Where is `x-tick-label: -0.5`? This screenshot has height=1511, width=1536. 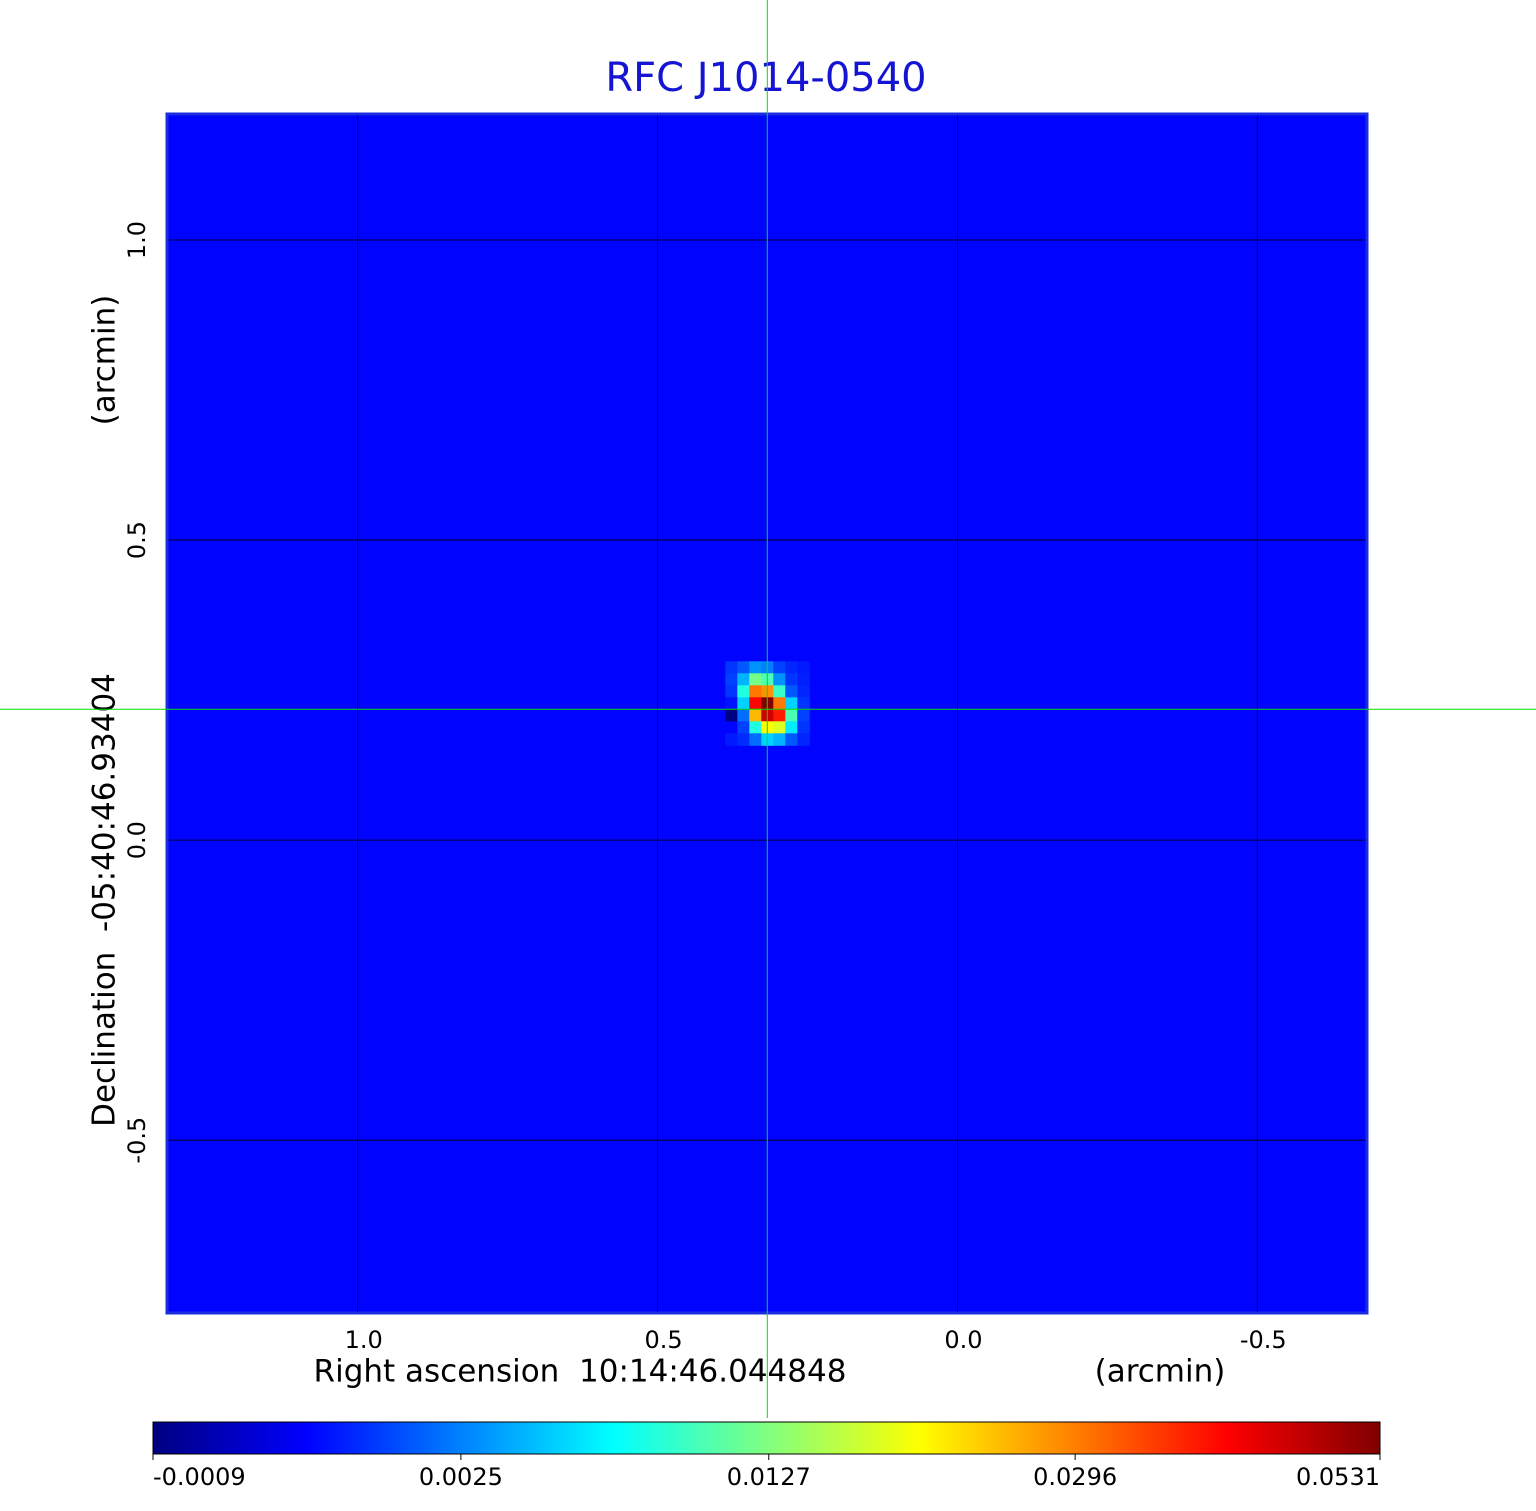 x-tick-label: -0.5 is located at coordinates (1263, 1340).